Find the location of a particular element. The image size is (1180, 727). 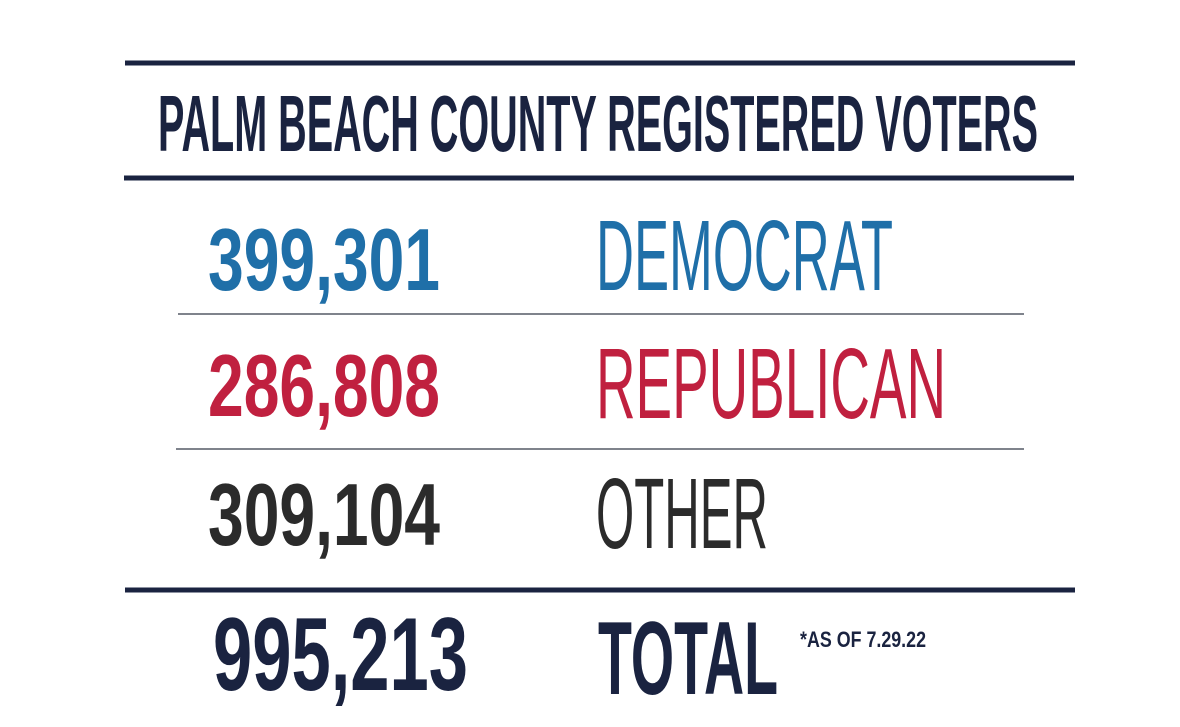

democrat-label: DEMOCRAT is located at coordinates (744, 256).